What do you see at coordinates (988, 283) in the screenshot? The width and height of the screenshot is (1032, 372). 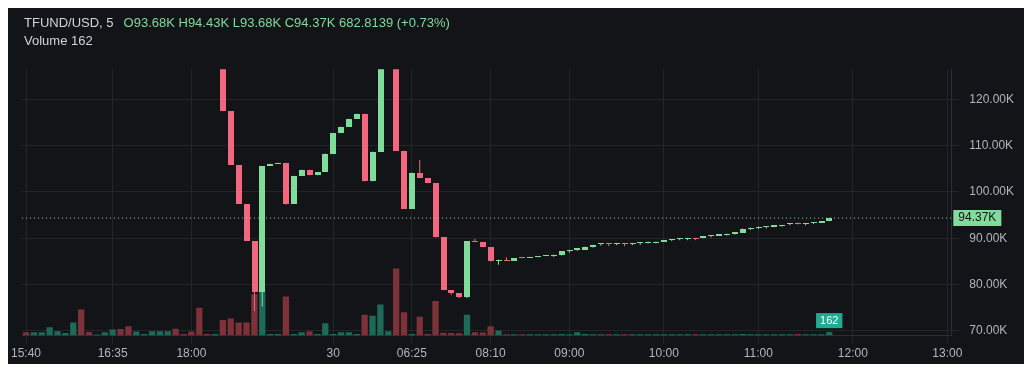 I see `y-tick-label: 80.00K` at bounding box center [988, 283].